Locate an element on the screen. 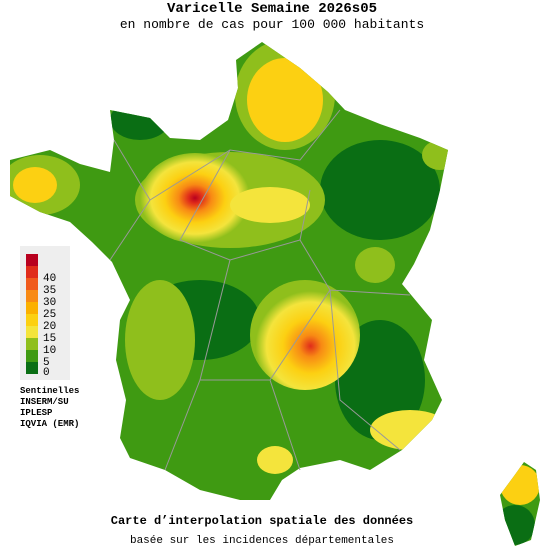  legend-label: 35 is located at coordinates (49, 291).